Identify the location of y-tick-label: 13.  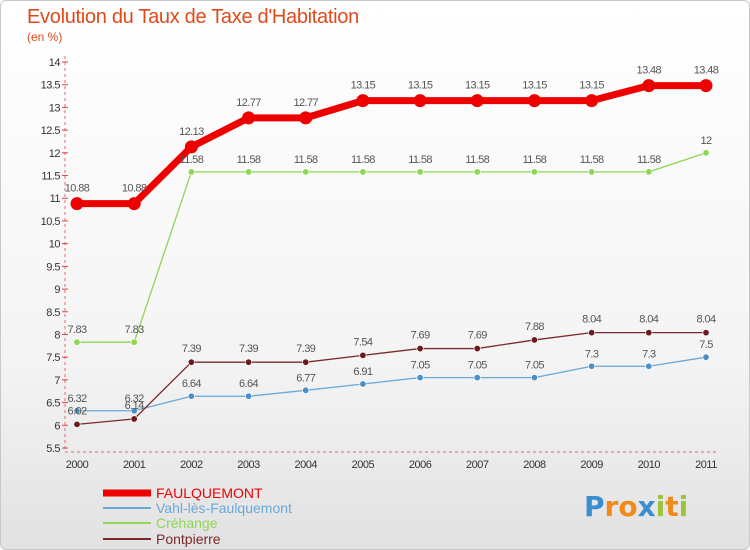
(55, 108).